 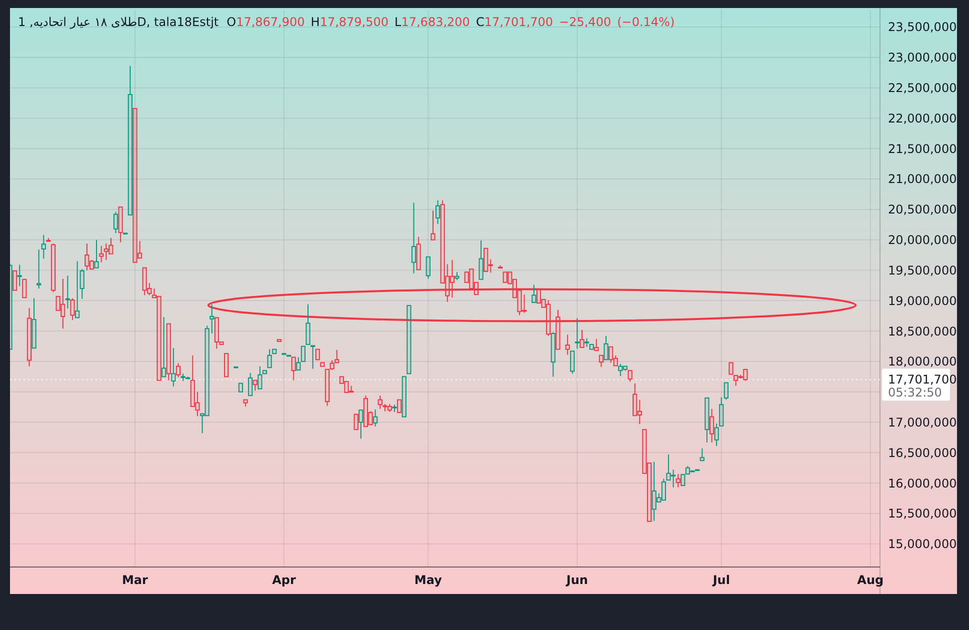 I want to click on y-tick-label: 16,500,000, so click(x=922, y=453).